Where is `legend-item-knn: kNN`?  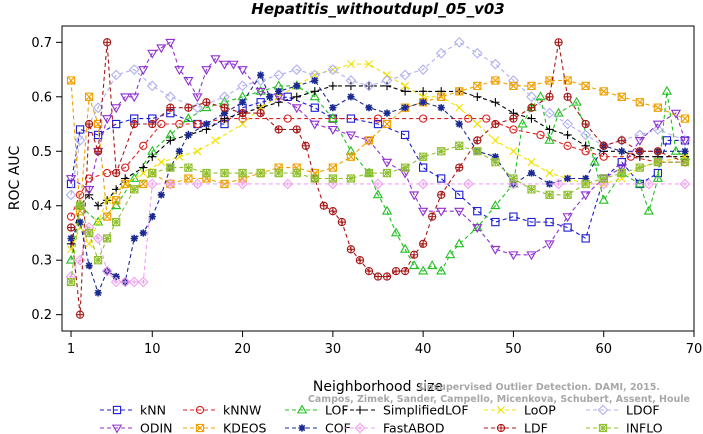 legend-item-knn: kNN is located at coordinates (133, 410).